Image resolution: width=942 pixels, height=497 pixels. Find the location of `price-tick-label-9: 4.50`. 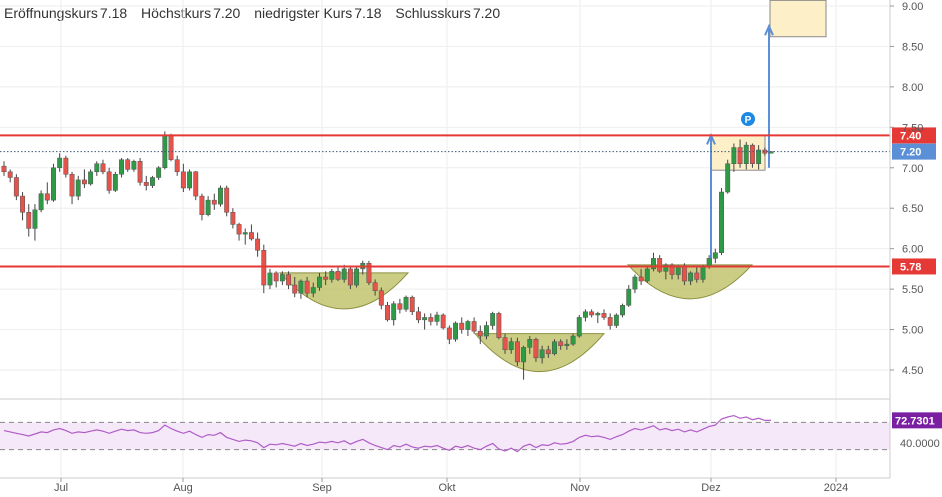

price-tick-label-9: 4.50 is located at coordinates (912, 371).